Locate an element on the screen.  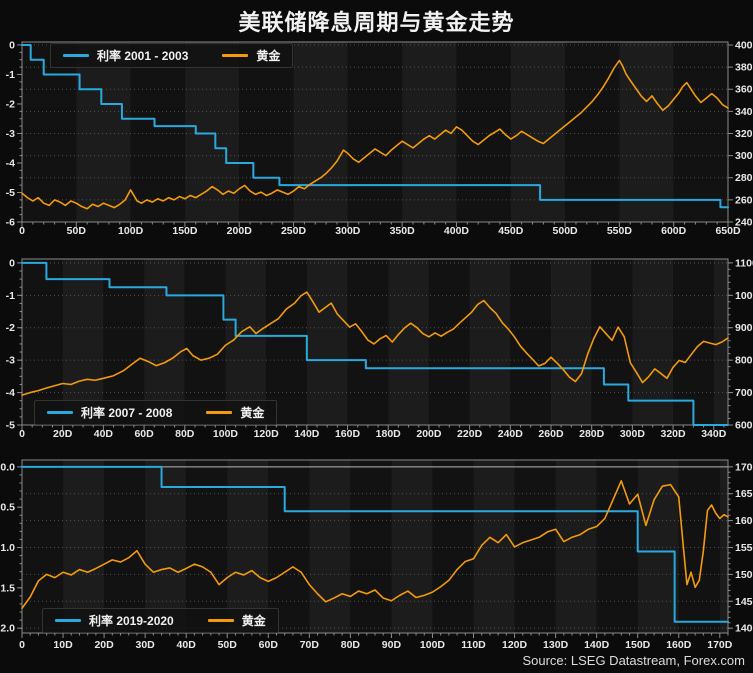
svg-text: 600D is located at coordinates (674, 231).